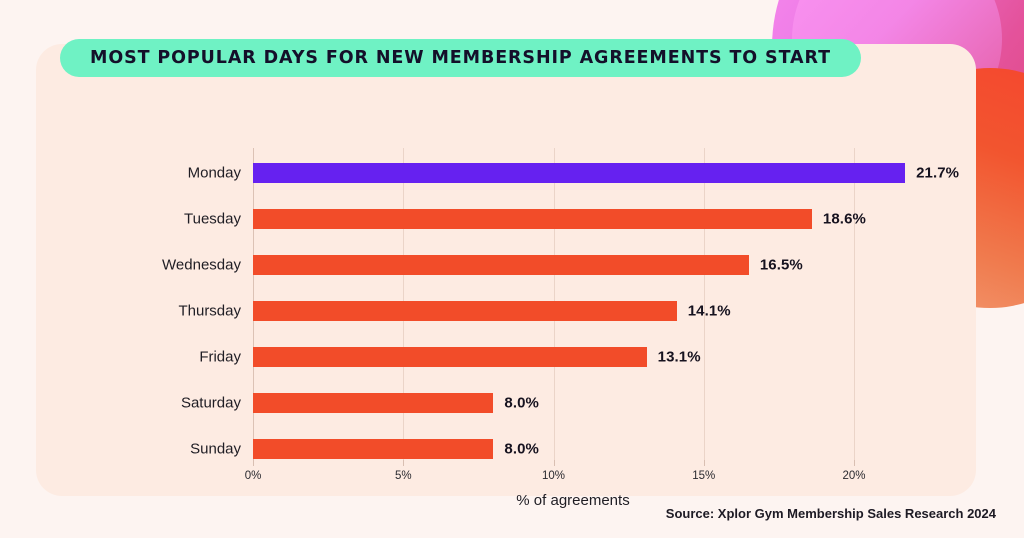 The image size is (1024, 538). I want to click on bar-row: 16.5%, so click(573, 265).